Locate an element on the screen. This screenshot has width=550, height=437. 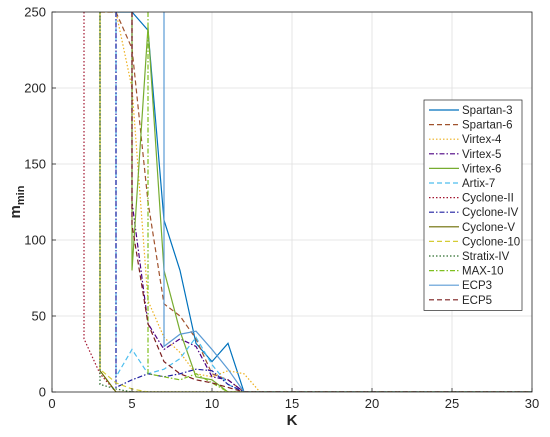
legend-label: Virtex-6 is located at coordinates (481, 169).